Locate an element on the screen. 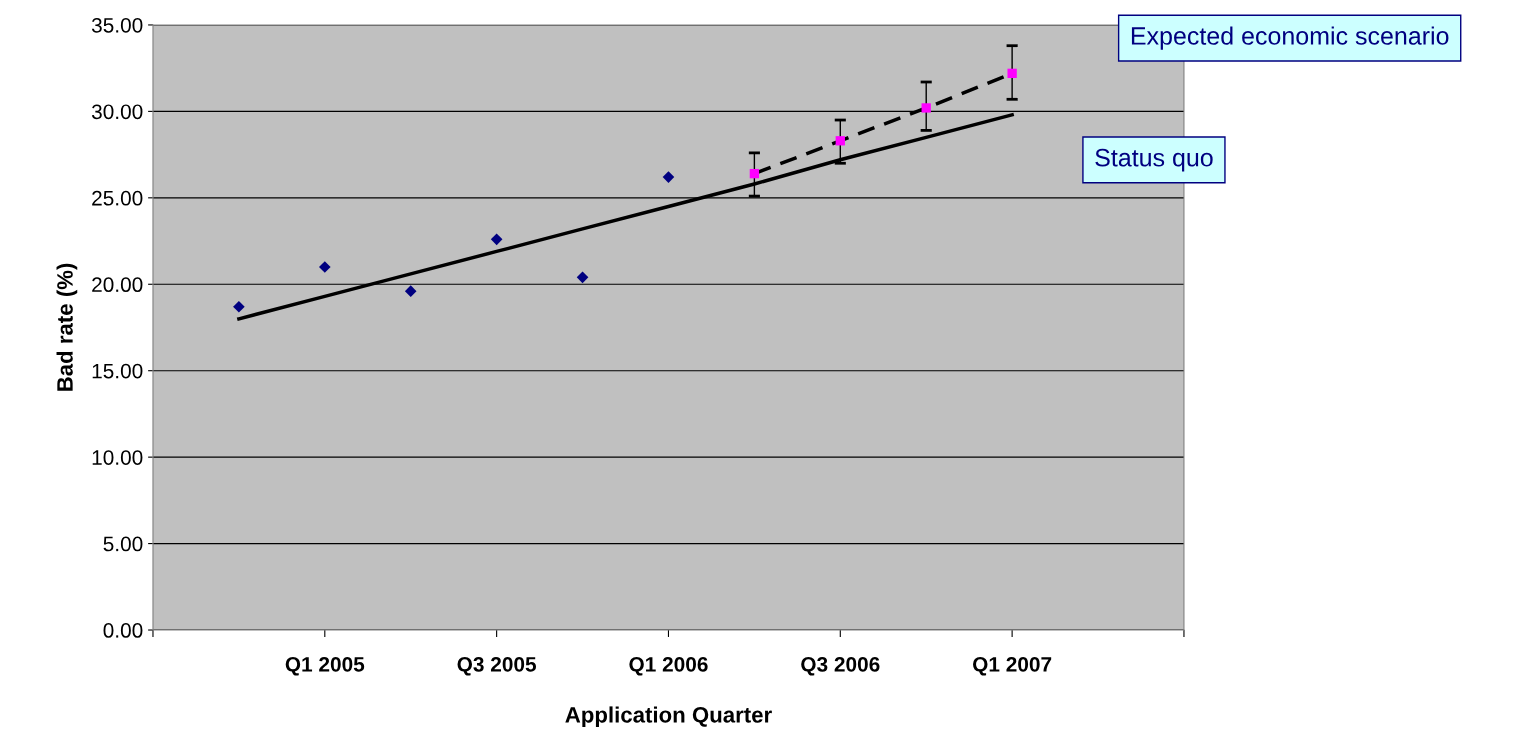 The image size is (1539, 747). y-tick-label: 10.00 is located at coordinates (117, 457).